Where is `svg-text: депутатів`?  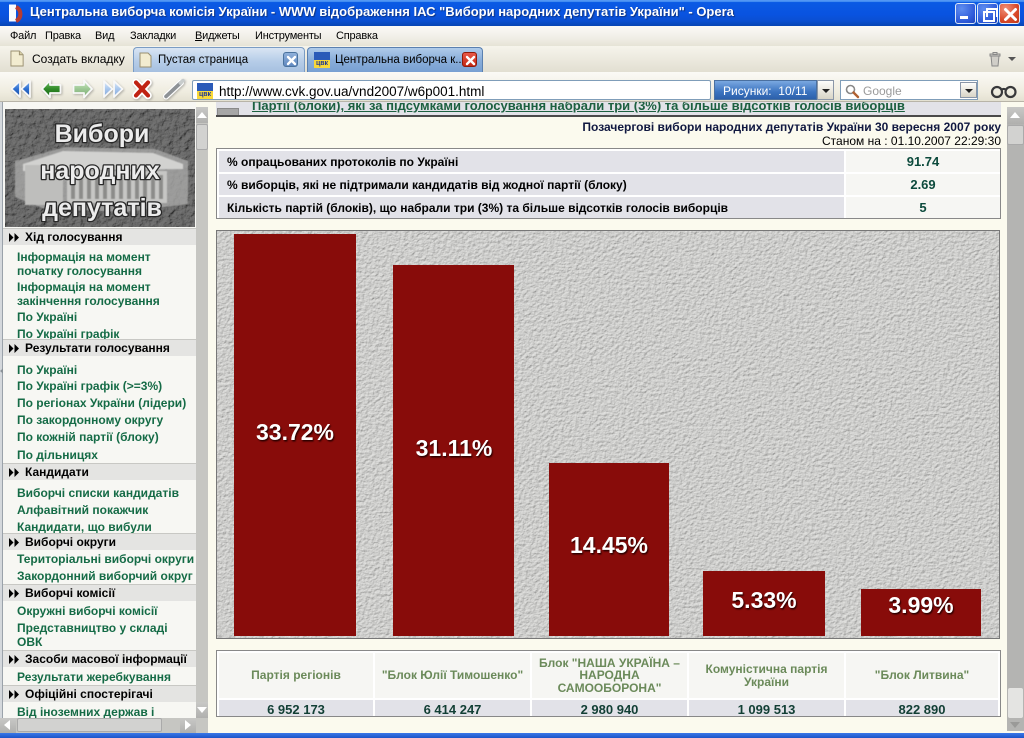 svg-text: депутатів is located at coordinates (102, 208).